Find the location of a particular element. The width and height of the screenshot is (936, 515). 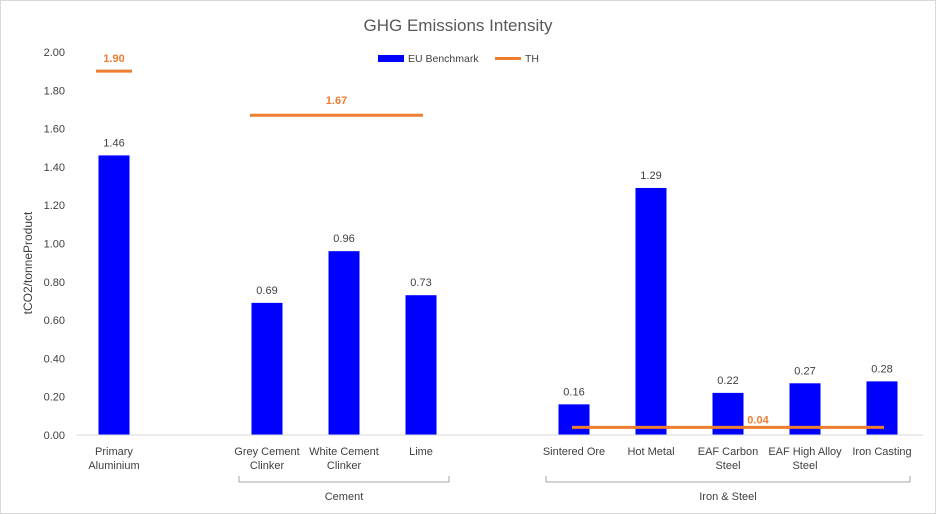

x-category-label: White Cement Clinker is located at coordinates (344, 459).